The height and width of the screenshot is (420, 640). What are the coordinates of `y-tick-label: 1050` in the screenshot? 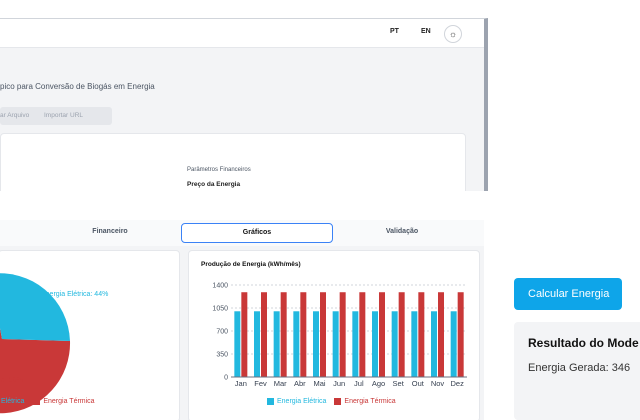 It's located at (220, 309).